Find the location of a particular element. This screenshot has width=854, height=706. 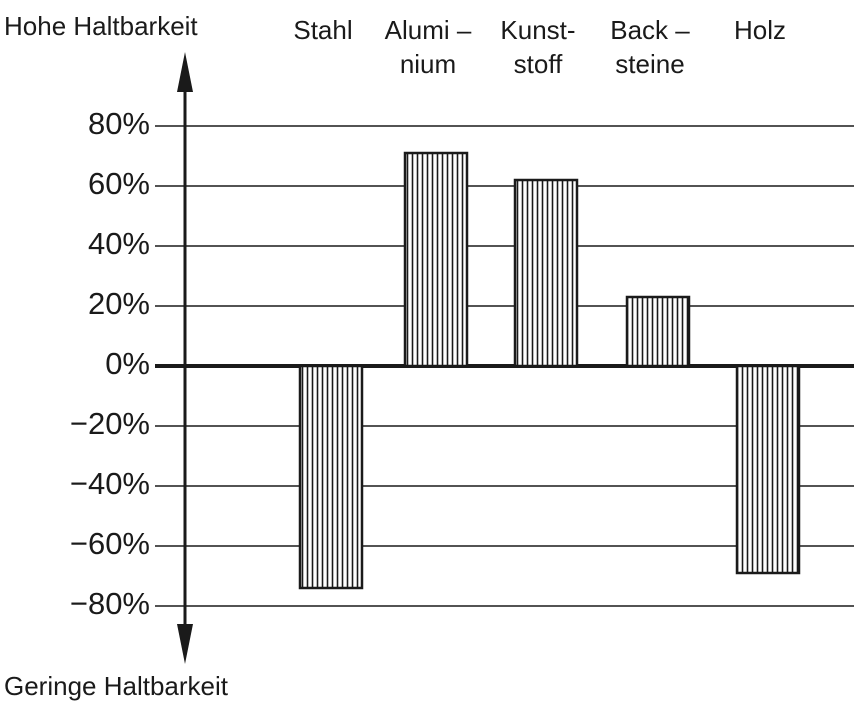

x-tick-label: nium is located at coordinates (428, 64).